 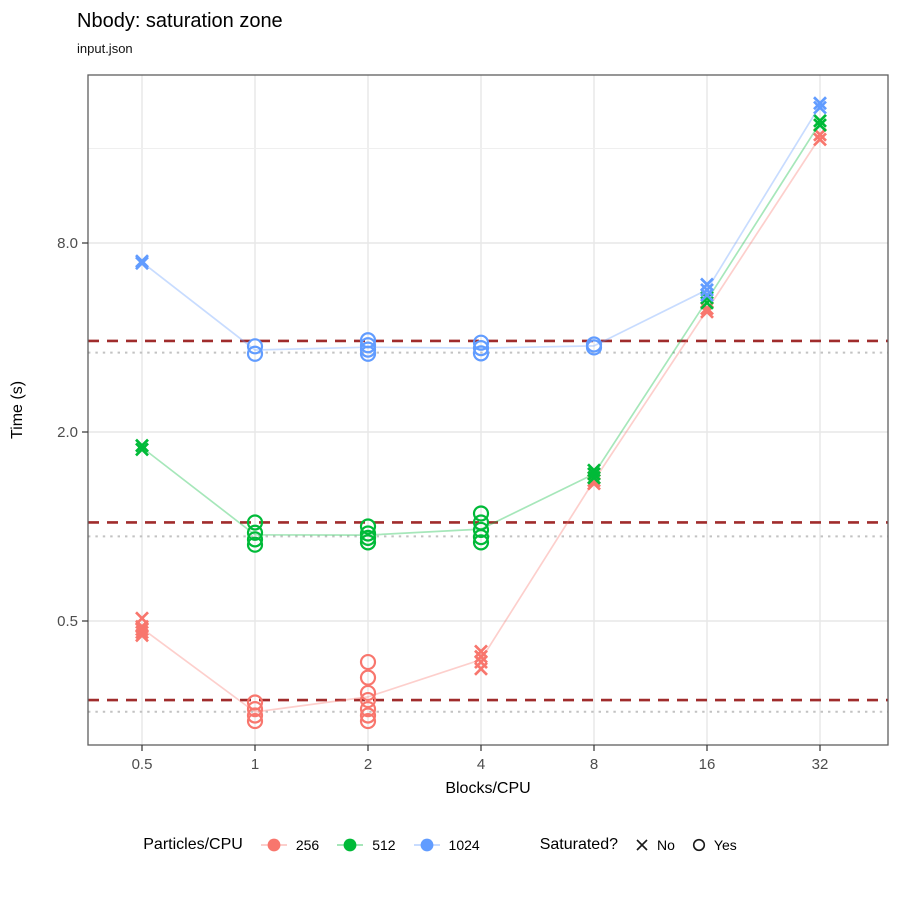 What do you see at coordinates (180, 21) in the screenshot?
I see `chart-title: Nbody: saturation zone` at bounding box center [180, 21].